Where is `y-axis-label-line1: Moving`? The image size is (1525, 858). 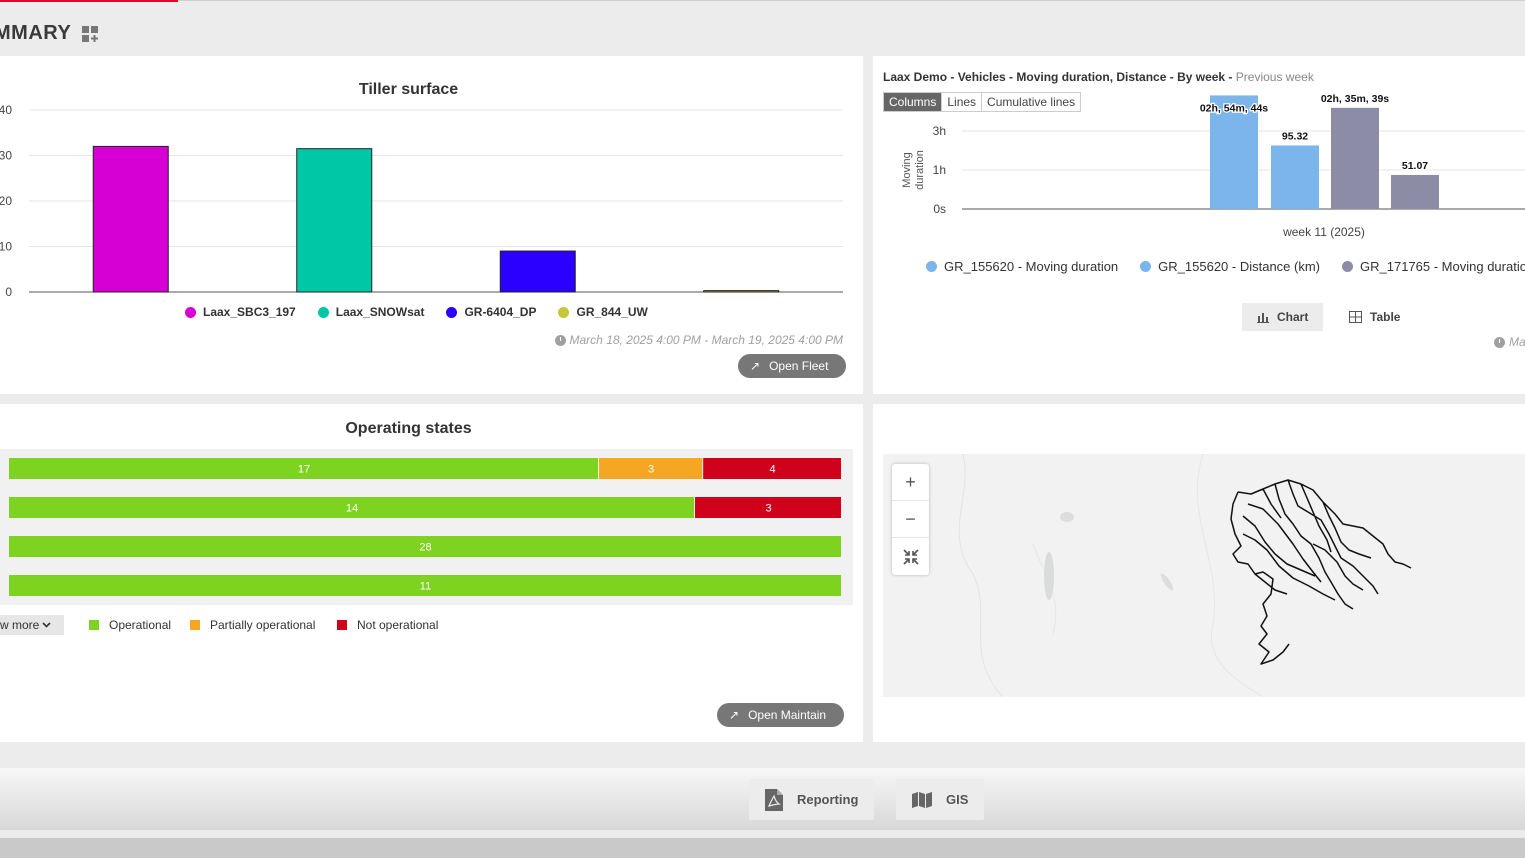
y-axis-label-line1: Moving is located at coordinates (907, 169).